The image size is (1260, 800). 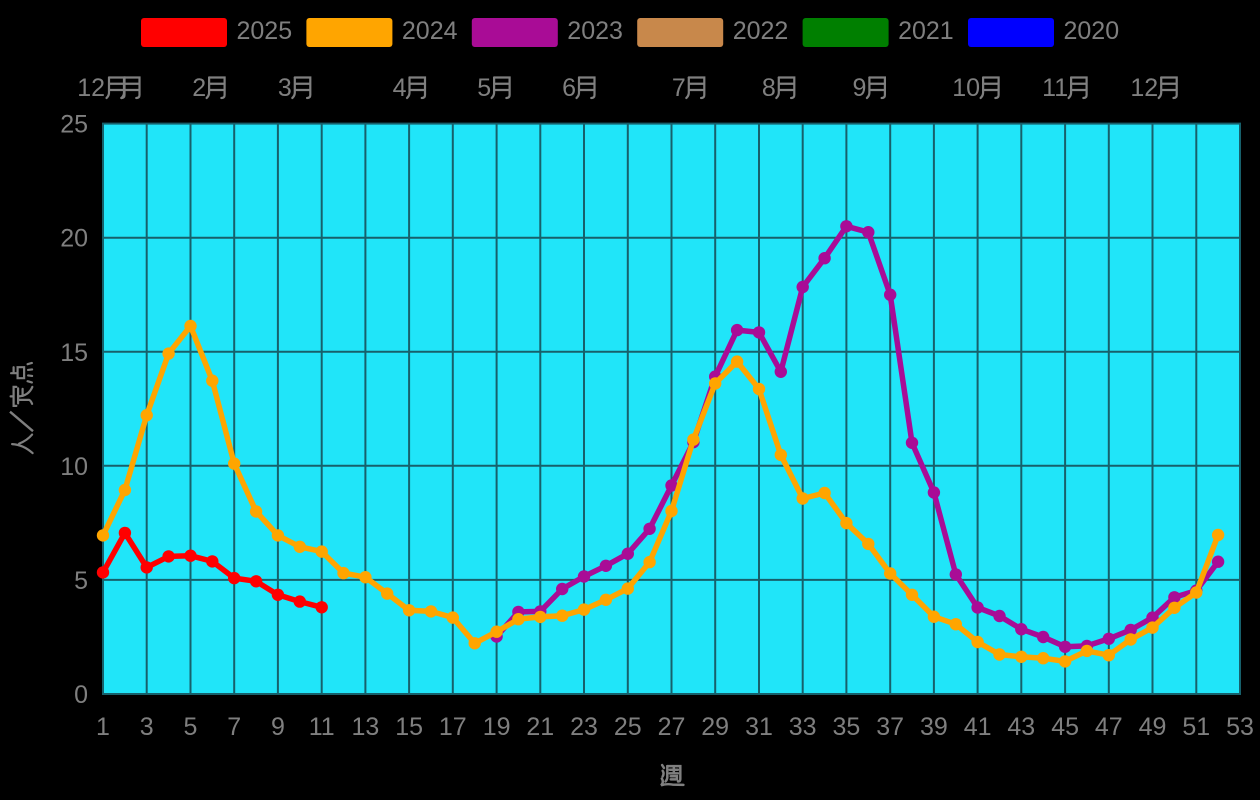 I want to click on svg-text: 20, so click(x=74, y=239).